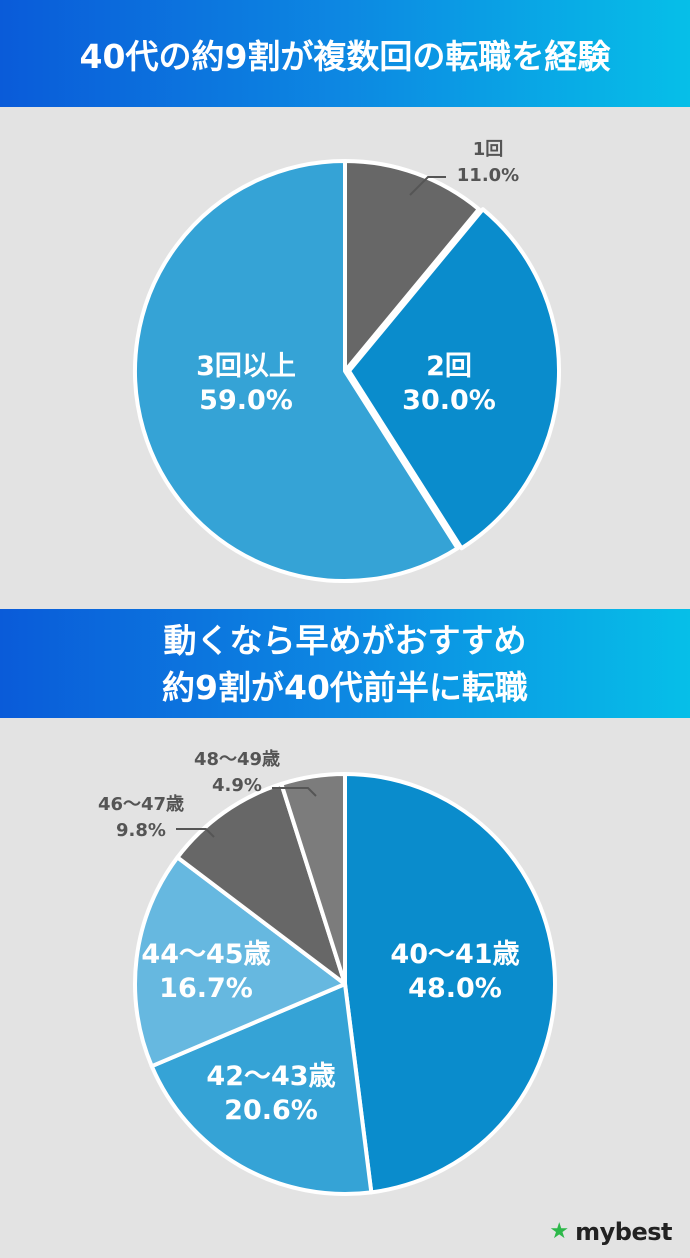  I want to click on banner-title-2-line1: 動くなら早めがおすすめ, so click(345, 640).